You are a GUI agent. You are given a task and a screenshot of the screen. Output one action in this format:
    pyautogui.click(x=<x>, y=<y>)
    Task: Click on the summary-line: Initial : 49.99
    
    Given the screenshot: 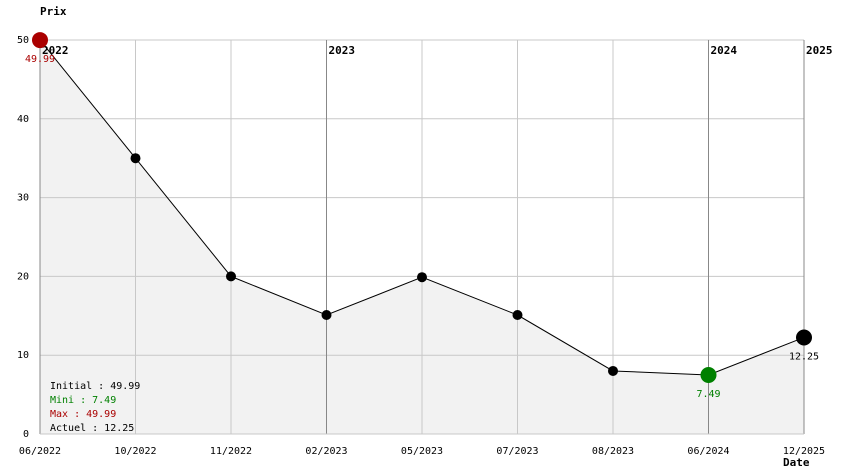 What is the action you would take?
    pyautogui.click(x=95, y=386)
    